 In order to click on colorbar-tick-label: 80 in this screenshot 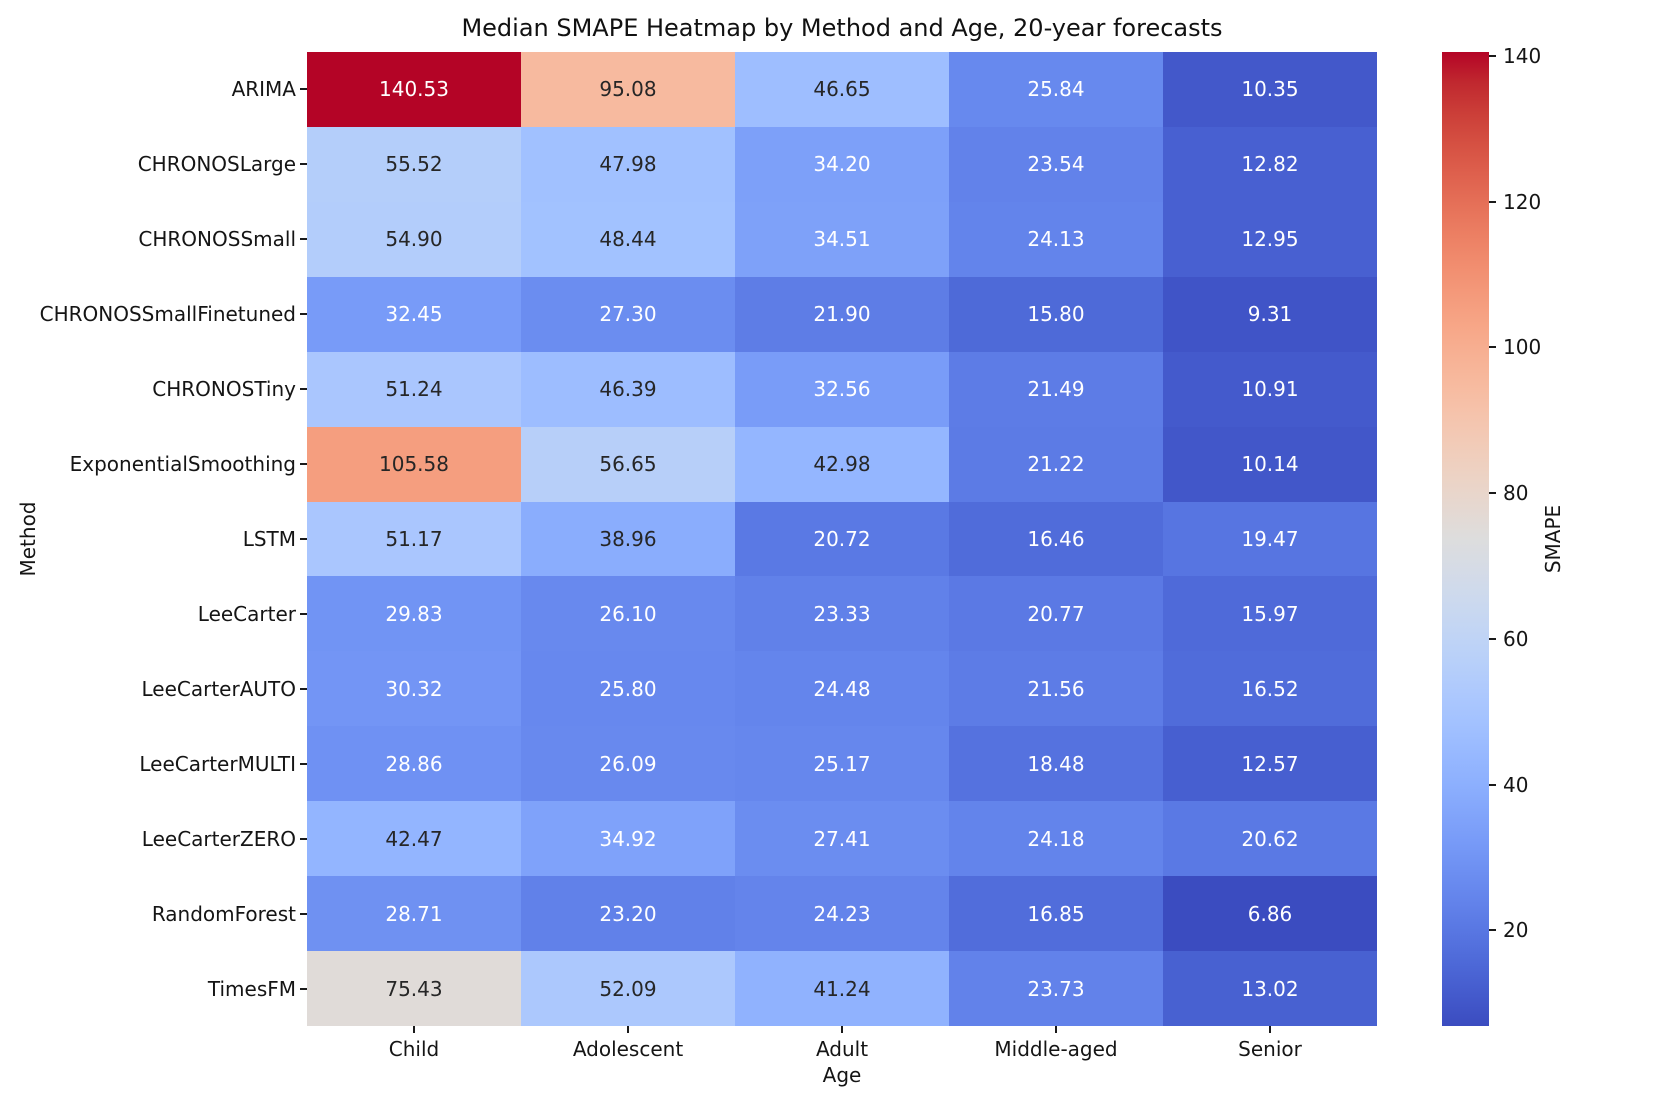, I will do `click(1516, 493)`.